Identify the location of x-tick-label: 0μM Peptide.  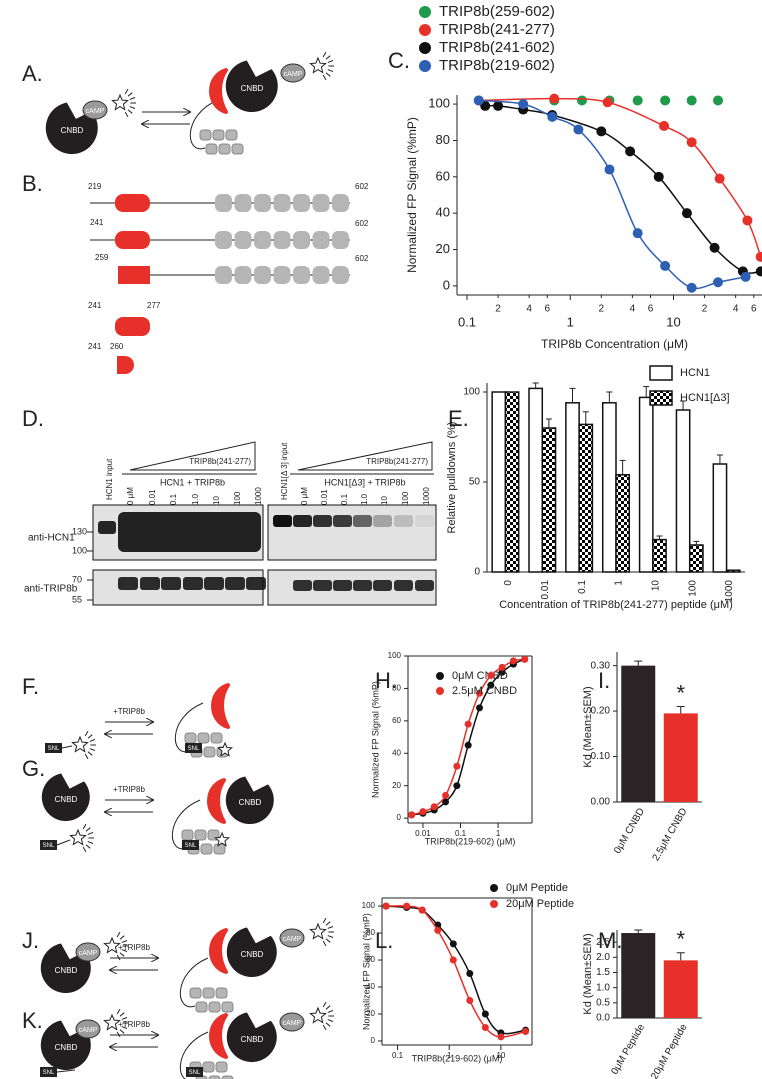
(628, 1049).